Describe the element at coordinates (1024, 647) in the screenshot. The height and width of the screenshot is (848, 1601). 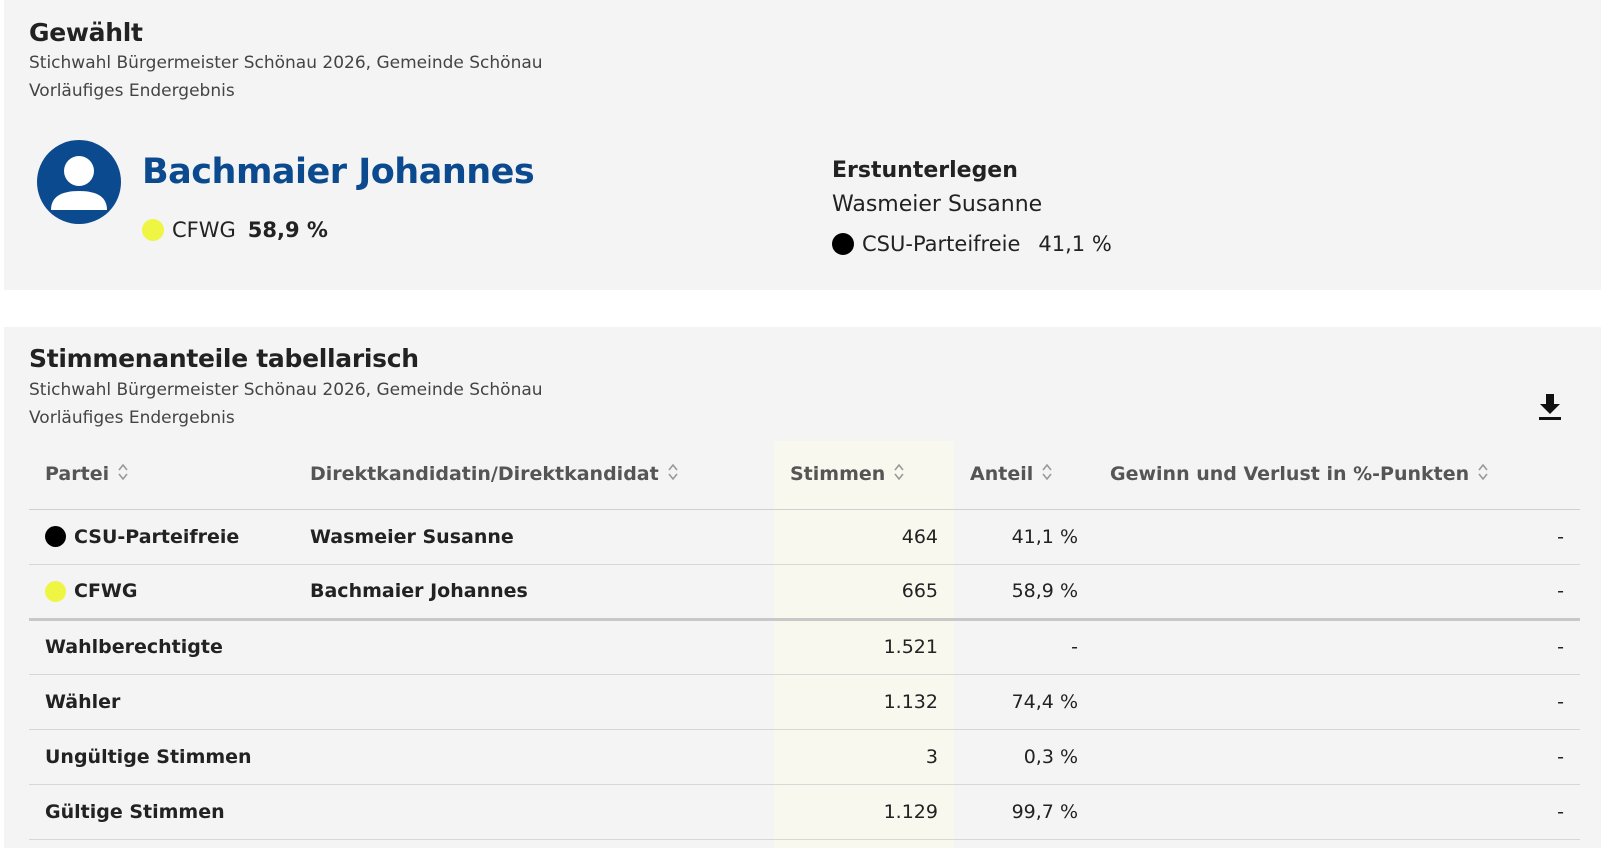
I see `share-cell: -` at that location.